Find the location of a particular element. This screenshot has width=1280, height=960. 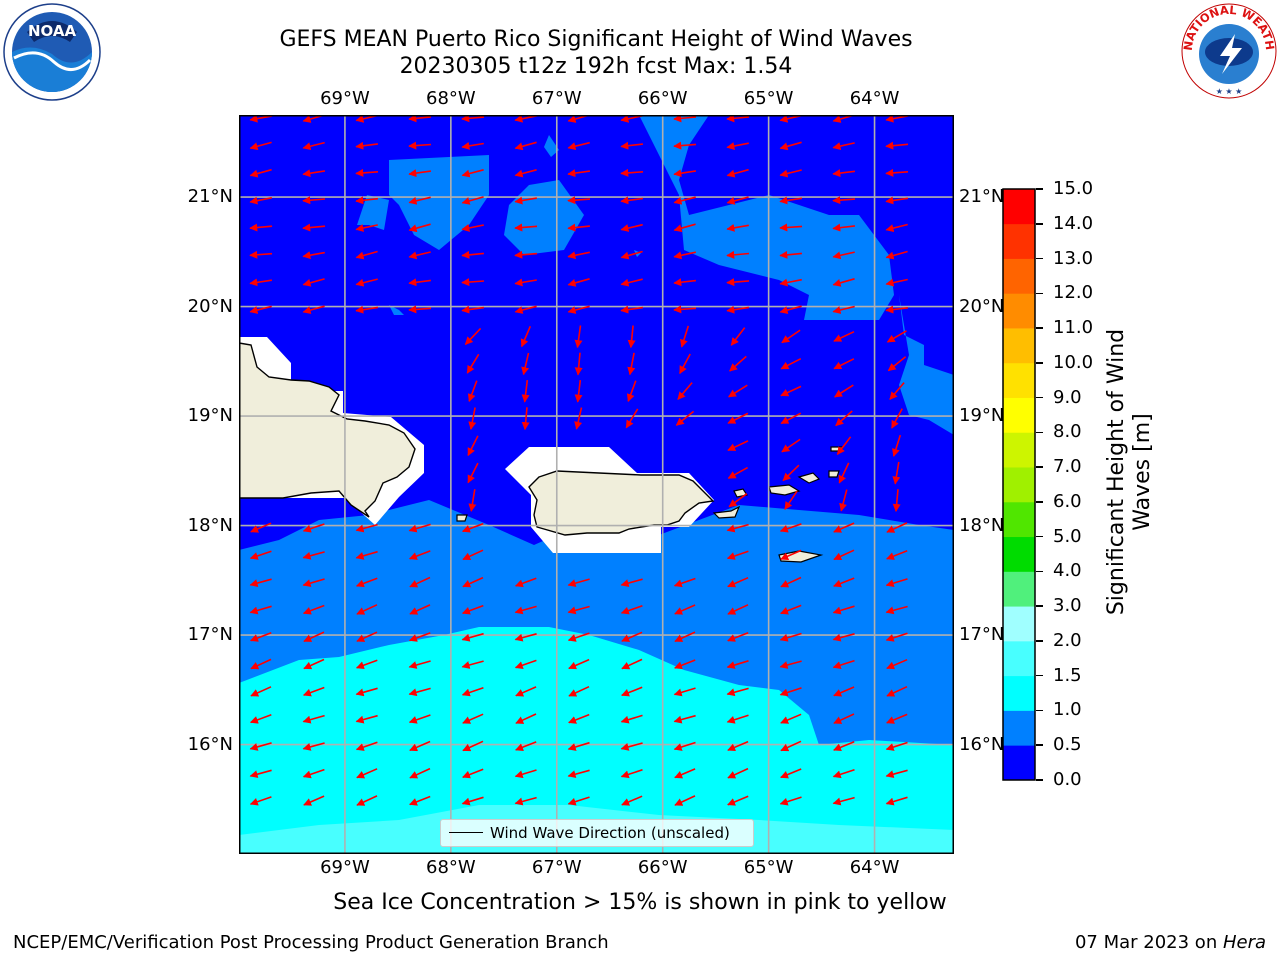

lon-tick-top: 67°W is located at coordinates (556, 98).